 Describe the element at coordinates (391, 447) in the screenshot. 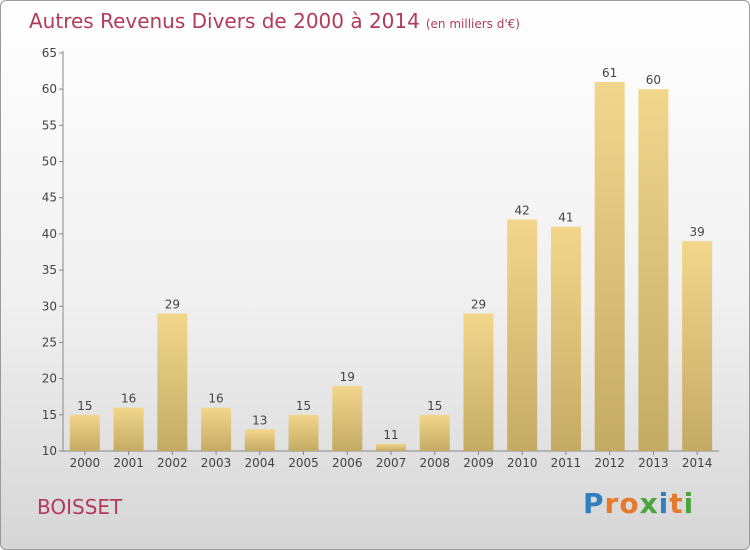

I see `bar-2007` at that location.